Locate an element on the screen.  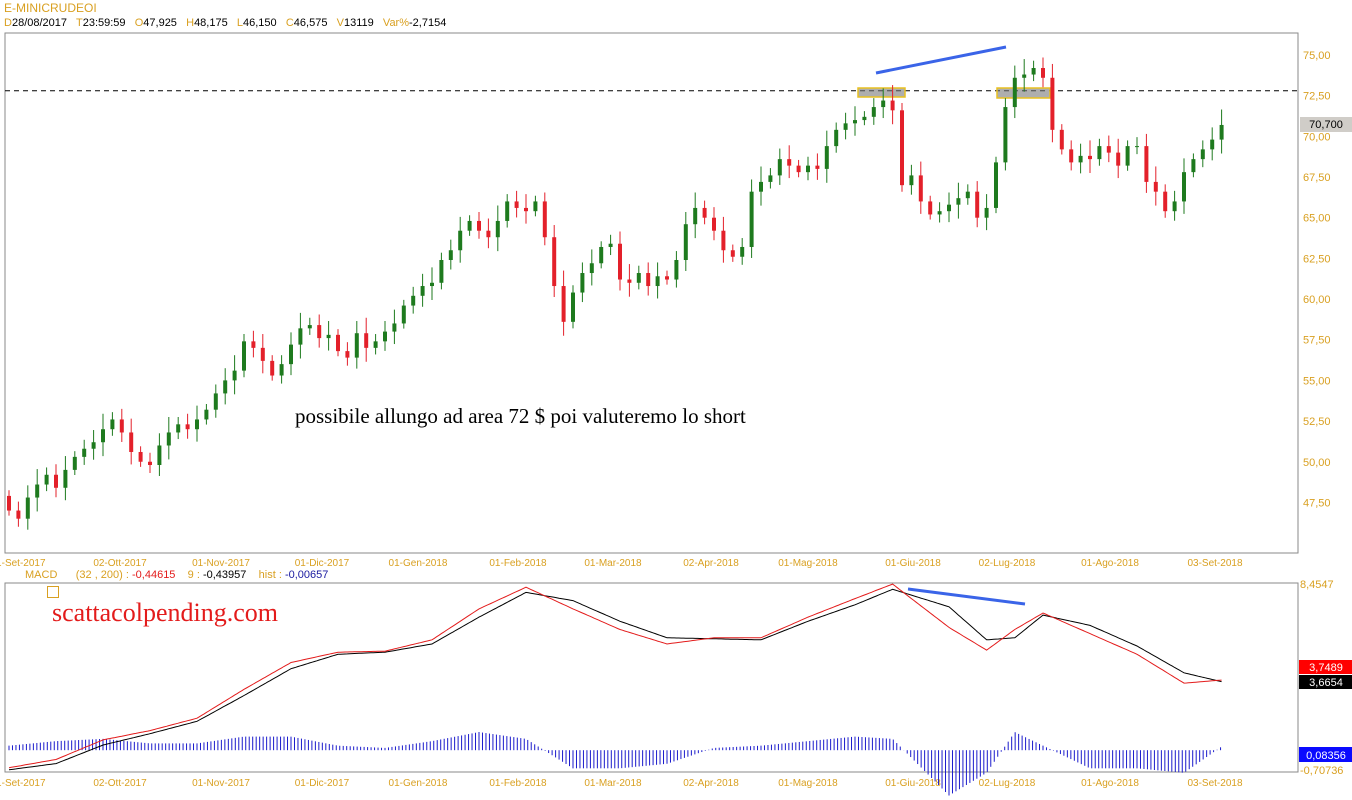
macd-tag-text: 3,7489 is located at coordinates (1326, 668).